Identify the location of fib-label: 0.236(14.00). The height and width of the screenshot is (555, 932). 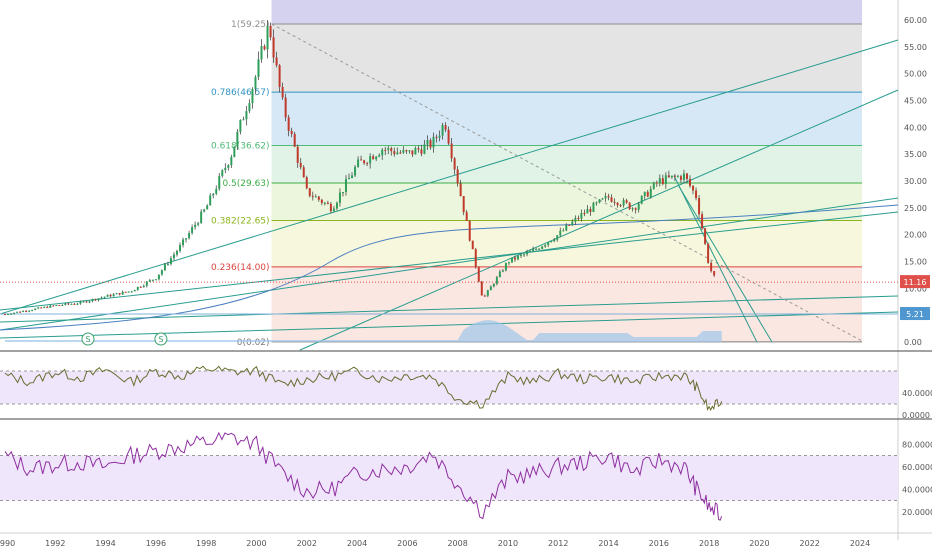
(240, 268).